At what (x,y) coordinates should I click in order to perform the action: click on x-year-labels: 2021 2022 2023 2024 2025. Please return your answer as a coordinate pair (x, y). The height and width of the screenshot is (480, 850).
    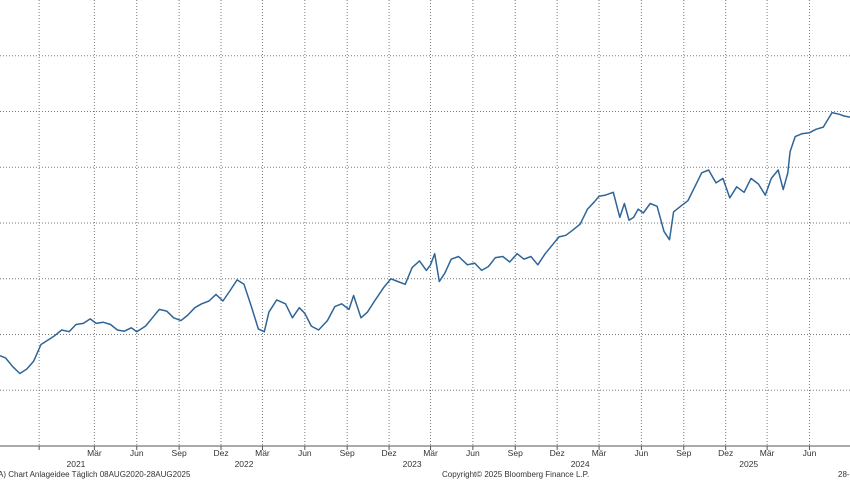
    Looking at the image, I should click on (413, 464).